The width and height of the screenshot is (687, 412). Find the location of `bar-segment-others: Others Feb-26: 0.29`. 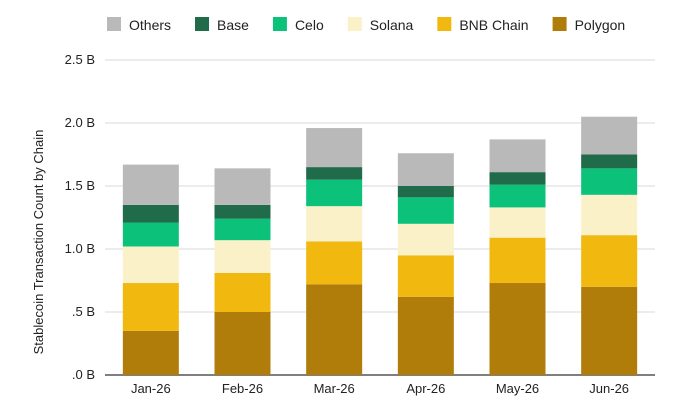

bar-segment-others: Others Feb-26: 0.29 is located at coordinates (242, 186).